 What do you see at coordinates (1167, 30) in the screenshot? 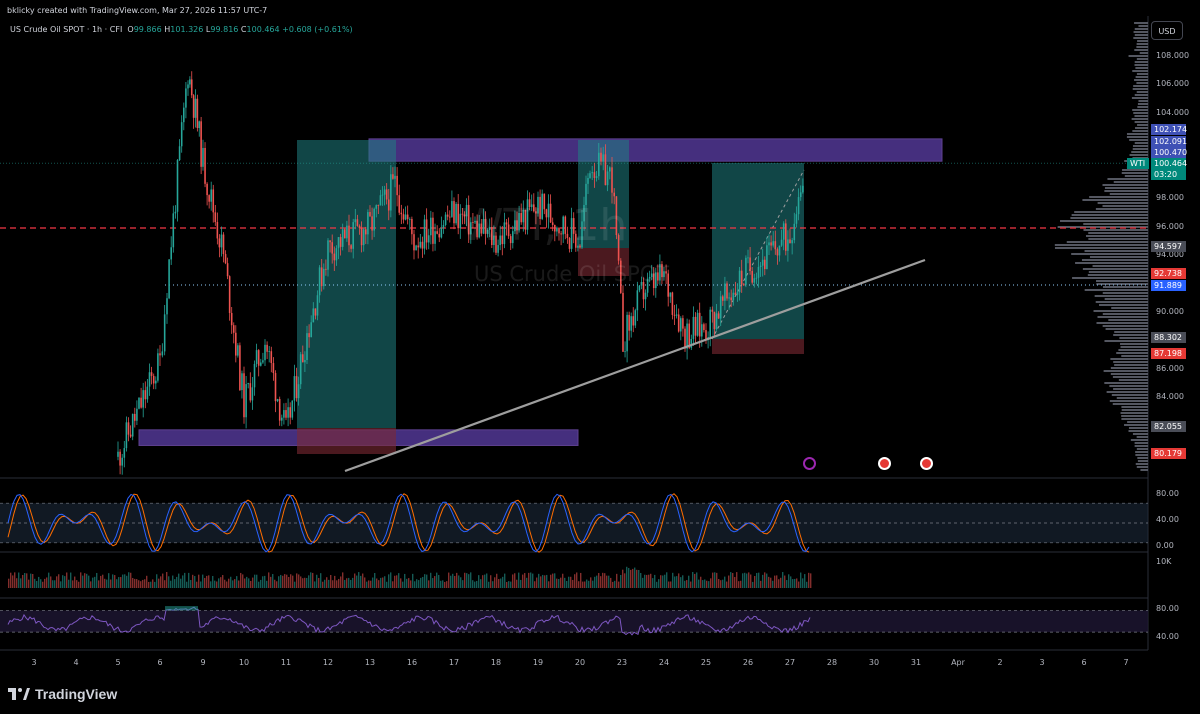
I see `currency-button: USD` at bounding box center [1167, 30].